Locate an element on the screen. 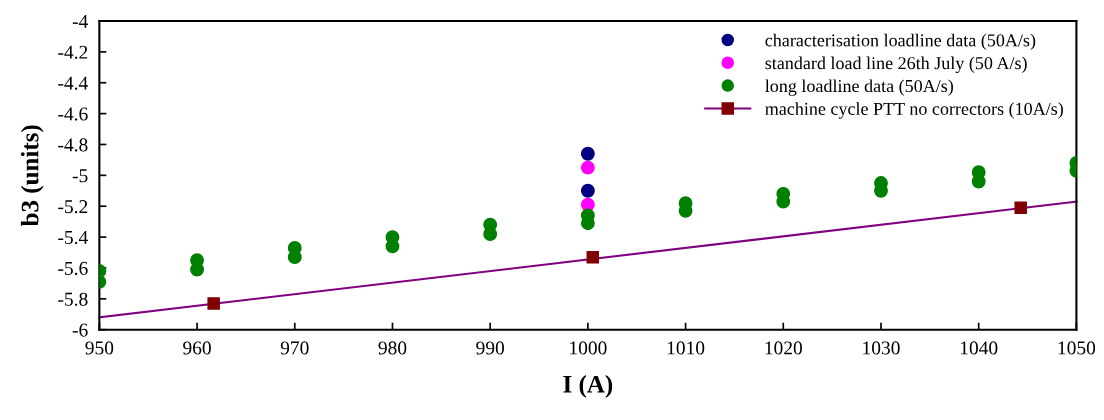 The width and height of the screenshot is (1104, 420). y-tick-label: -5 is located at coordinates (80, 176).